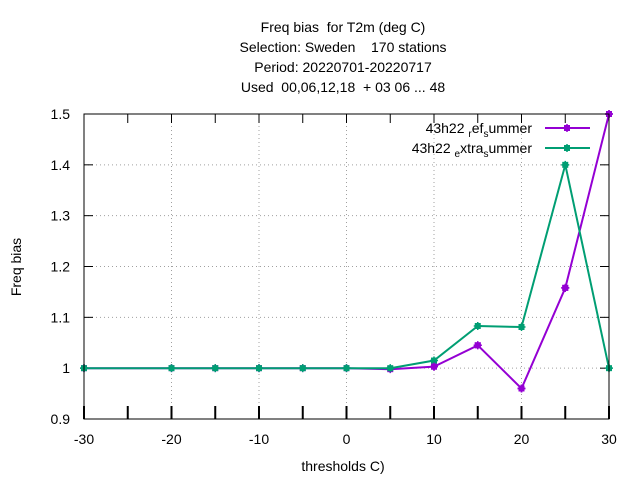 Image resolution: width=640 pixels, height=480 pixels. I want to click on x-axis-label: thresholds C), so click(342, 466).